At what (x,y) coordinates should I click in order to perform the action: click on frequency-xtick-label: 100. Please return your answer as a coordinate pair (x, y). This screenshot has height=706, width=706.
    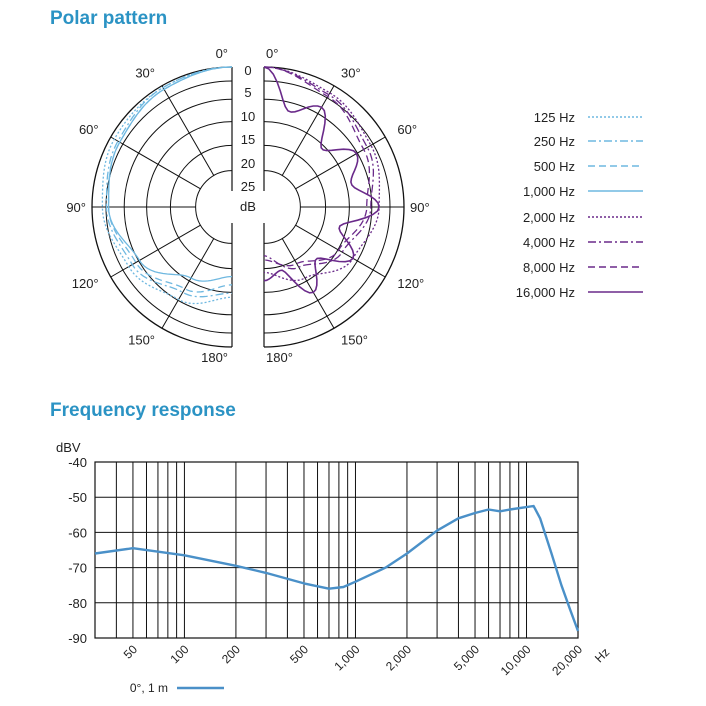
    Looking at the image, I should click on (179, 654).